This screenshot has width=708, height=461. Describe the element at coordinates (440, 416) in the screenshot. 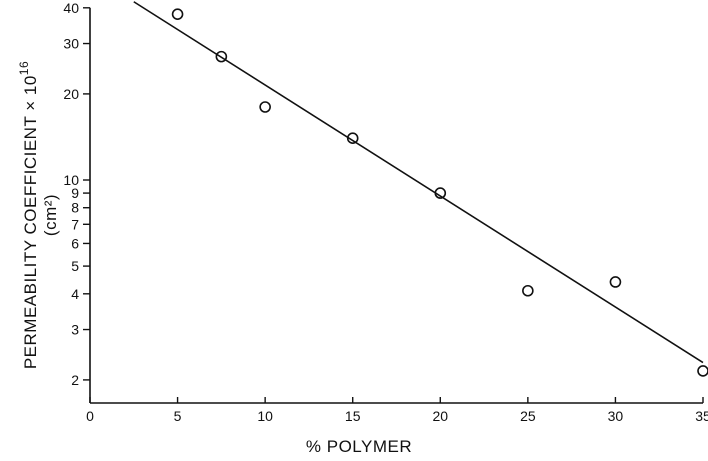

I see `x-tick-label: 20` at that location.